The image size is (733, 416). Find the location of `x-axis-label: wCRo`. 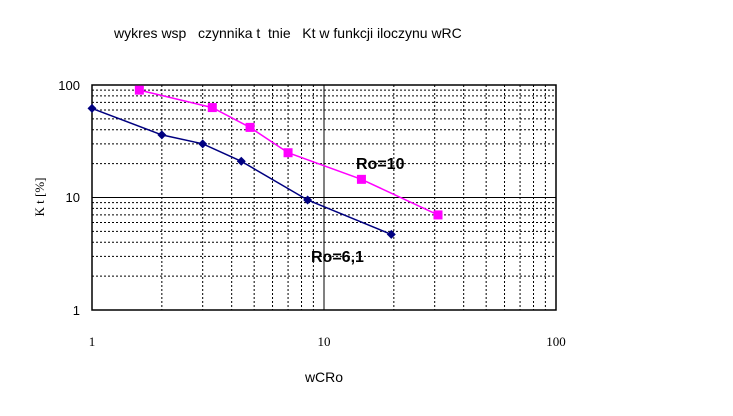

x-axis-label: wCRo is located at coordinates (323, 377).